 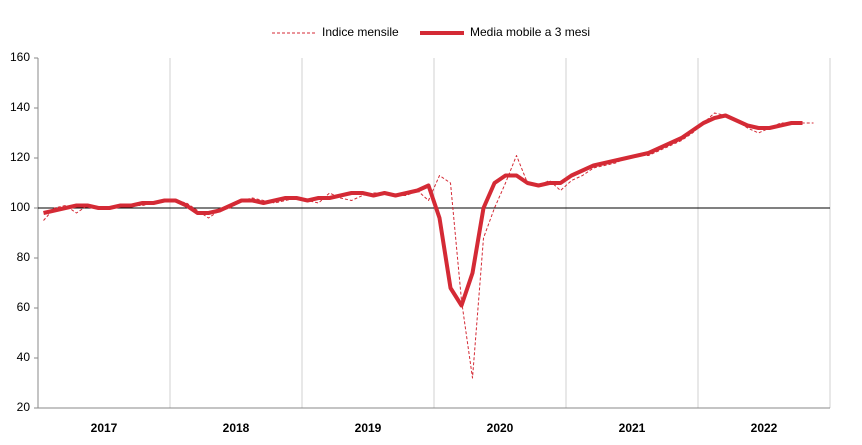 What do you see at coordinates (764, 428) in the screenshot?
I see `x-tick-label: 2022` at bounding box center [764, 428].